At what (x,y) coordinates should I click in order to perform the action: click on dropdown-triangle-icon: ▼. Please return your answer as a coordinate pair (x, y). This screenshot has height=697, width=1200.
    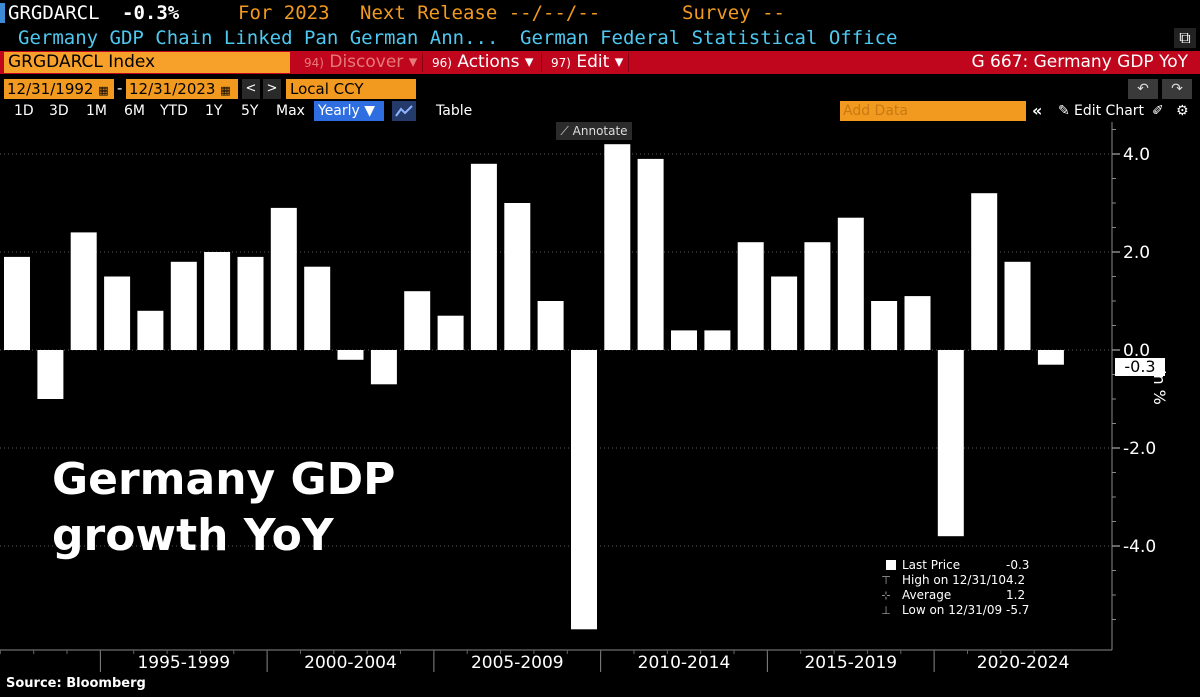
    Looking at the image, I should click on (370, 111).